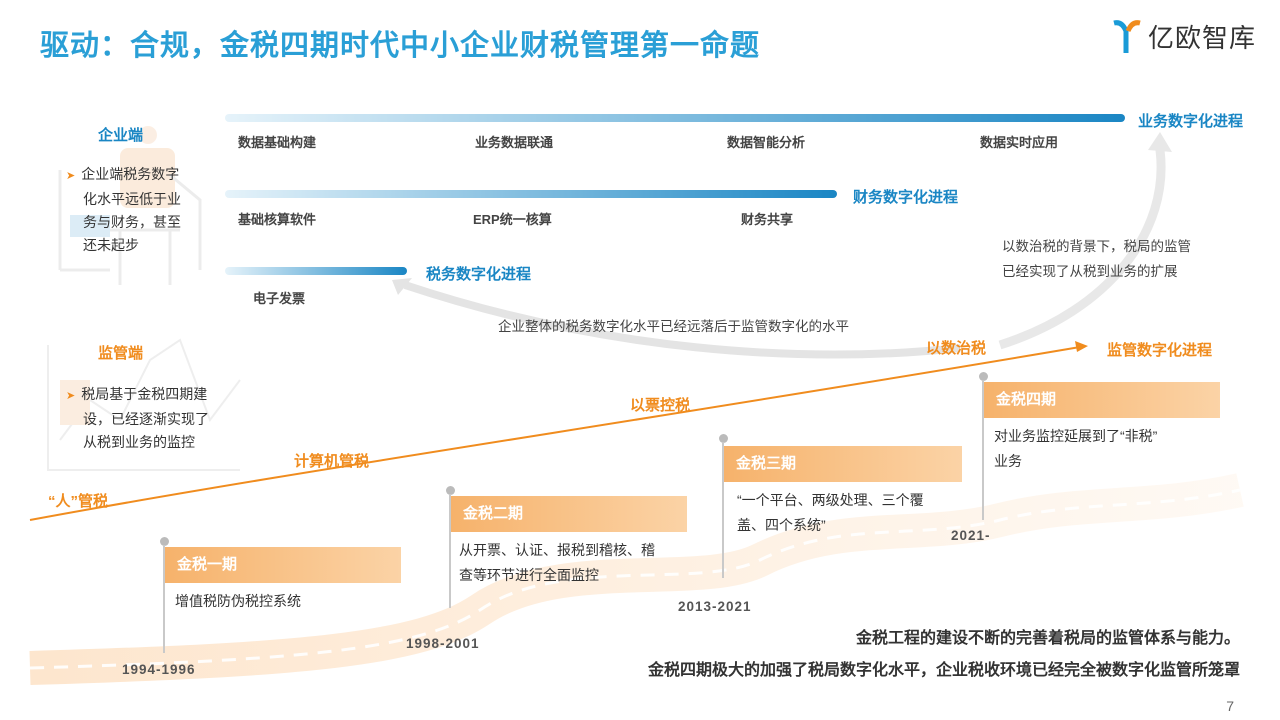 The height and width of the screenshot is (720, 1280). What do you see at coordinates (766, 142) in the screenshot?
I see `business-item: 数据智能分析` at bounding box center [766, 142].